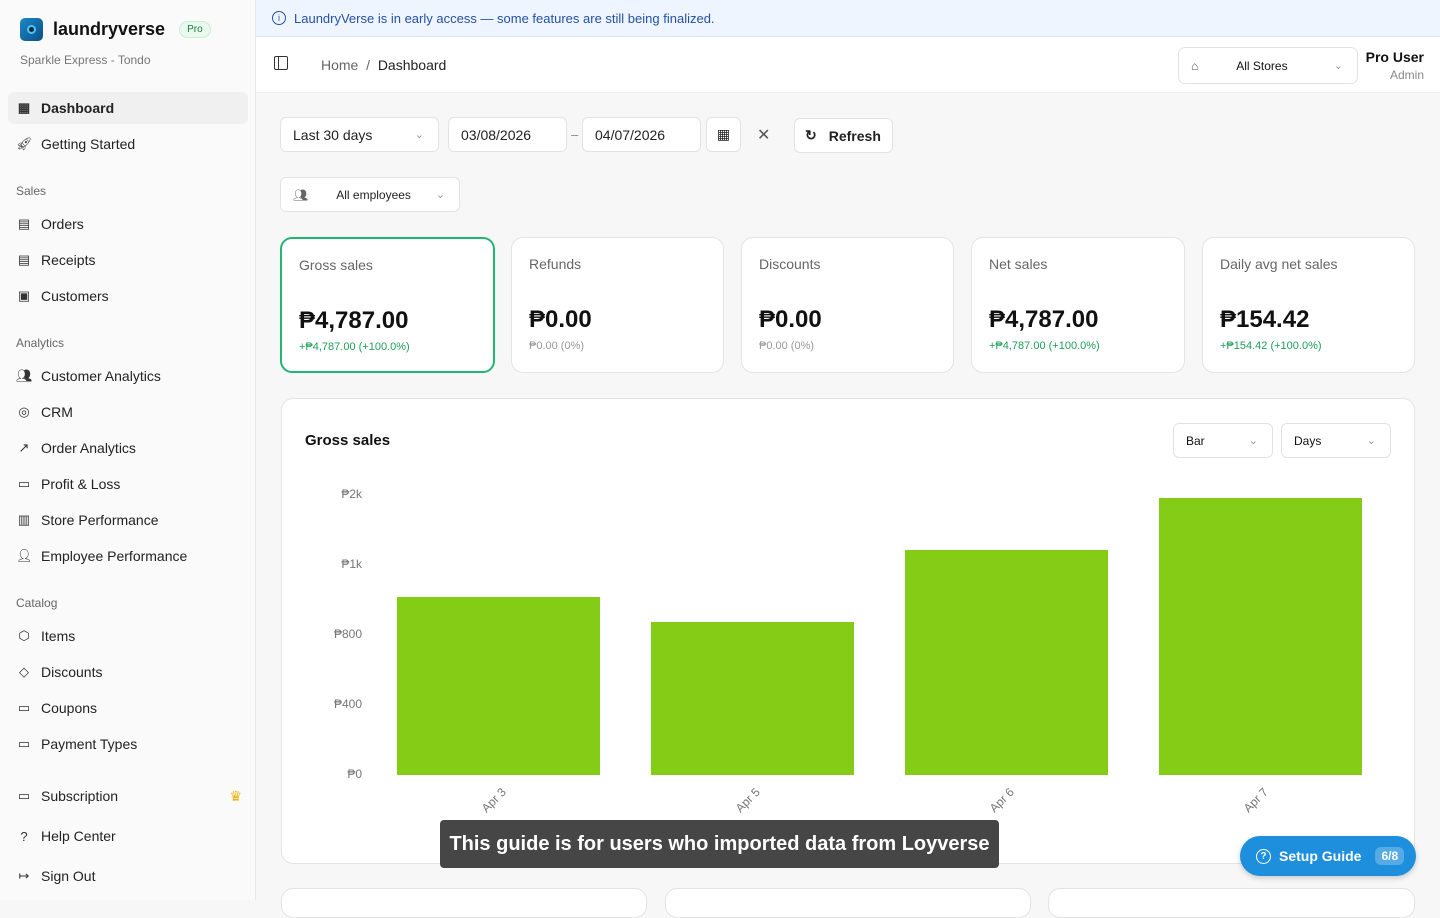  I want to click on bottom-card, so click(1231, 903).